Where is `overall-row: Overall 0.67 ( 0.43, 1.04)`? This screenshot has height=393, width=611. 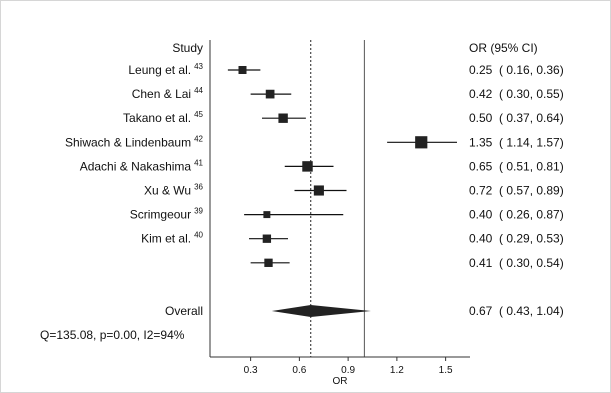 overall-row: Overall 0.67 ( 0.43, 1.04) is located at coordinates (364, 311).